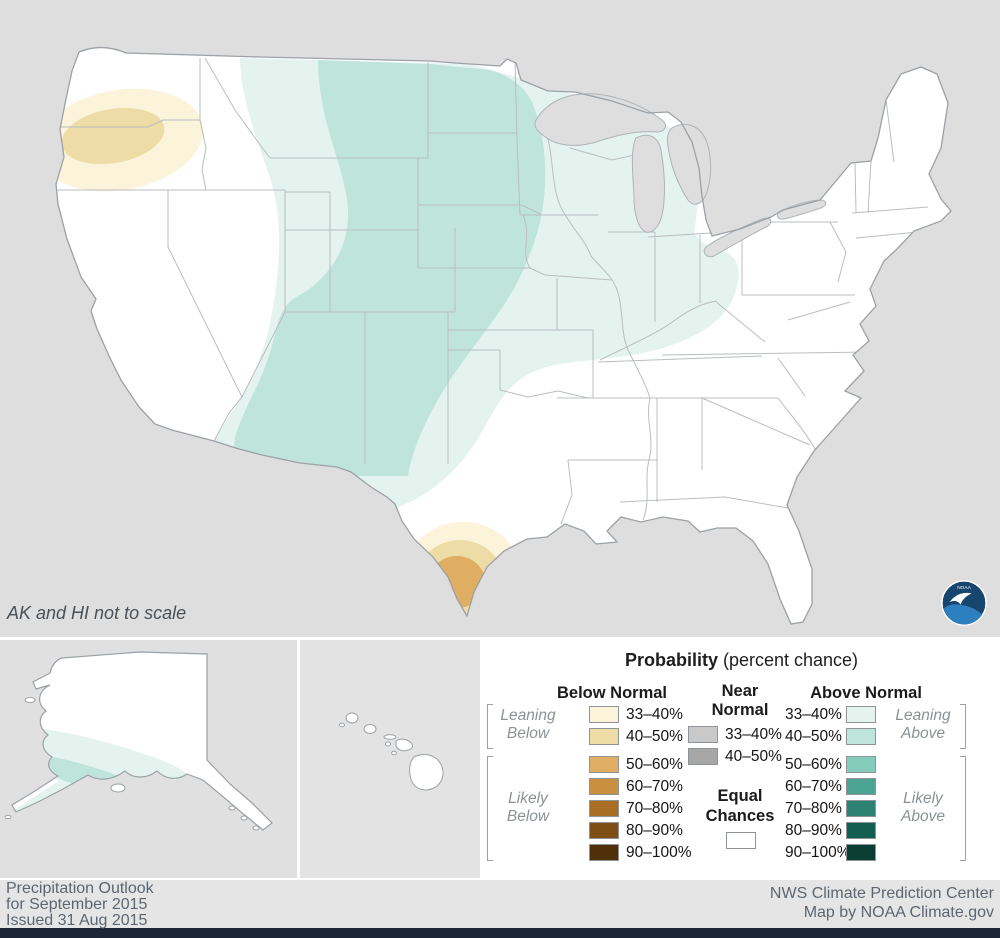 The width and height of the screenshot is (1000, 938). Describe the element at coordinates (77, 920) in the screenshot. I see `footer-issued: Issued 31 Aug 2015` at that location.